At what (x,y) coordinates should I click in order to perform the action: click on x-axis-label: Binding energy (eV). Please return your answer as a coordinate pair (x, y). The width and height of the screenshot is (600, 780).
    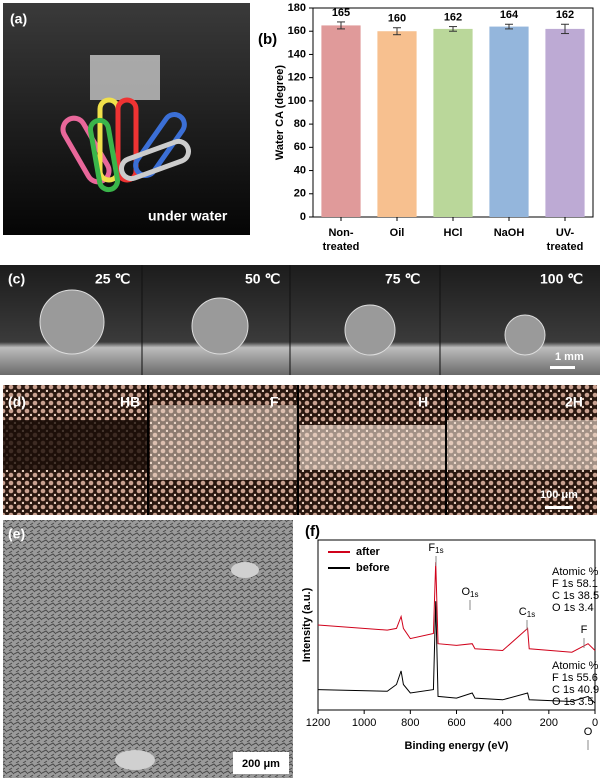
    Looking at the image, I should click on (457, 746).